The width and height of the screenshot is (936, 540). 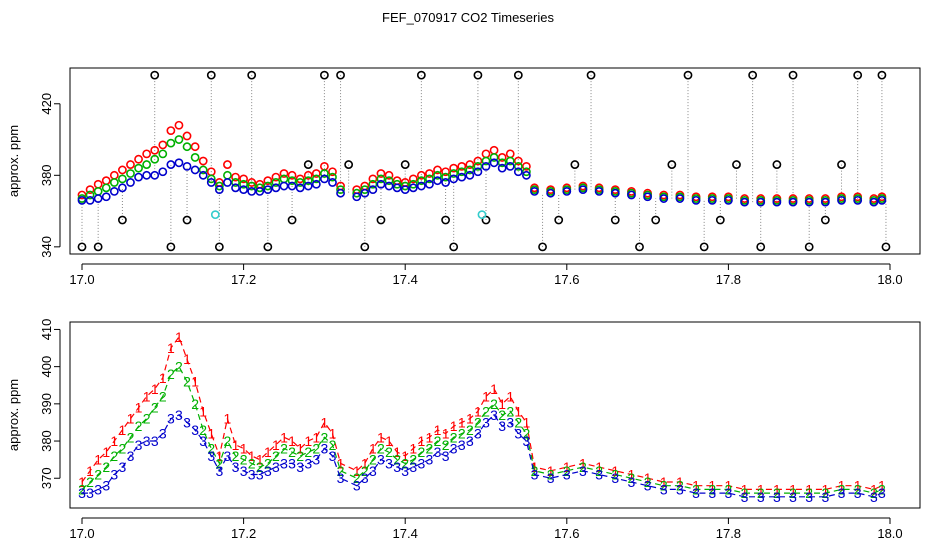 I want to click on chart-title: FEF_070917 CO2 Timeseries, so click(x=468, y=17).